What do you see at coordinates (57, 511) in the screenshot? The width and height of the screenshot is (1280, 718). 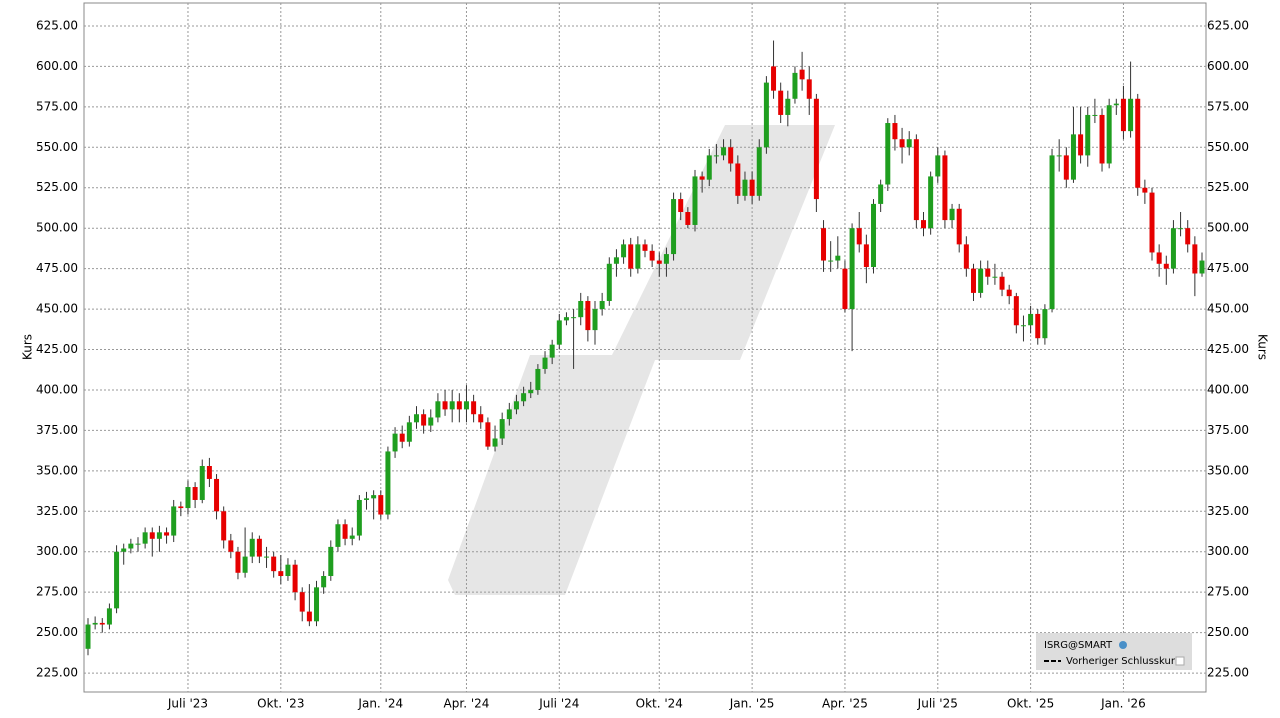 I see `y-tick-label: 325.00` at bounding box center [57, 511].